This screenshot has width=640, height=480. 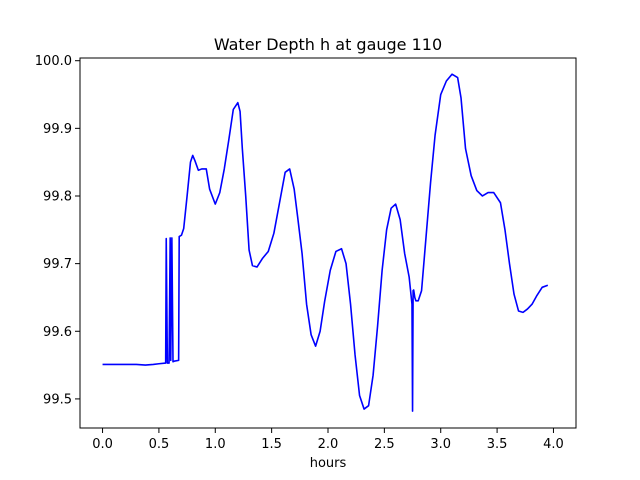 I want to click on y-tick-label: 99.5, so click(x=57, y=399).